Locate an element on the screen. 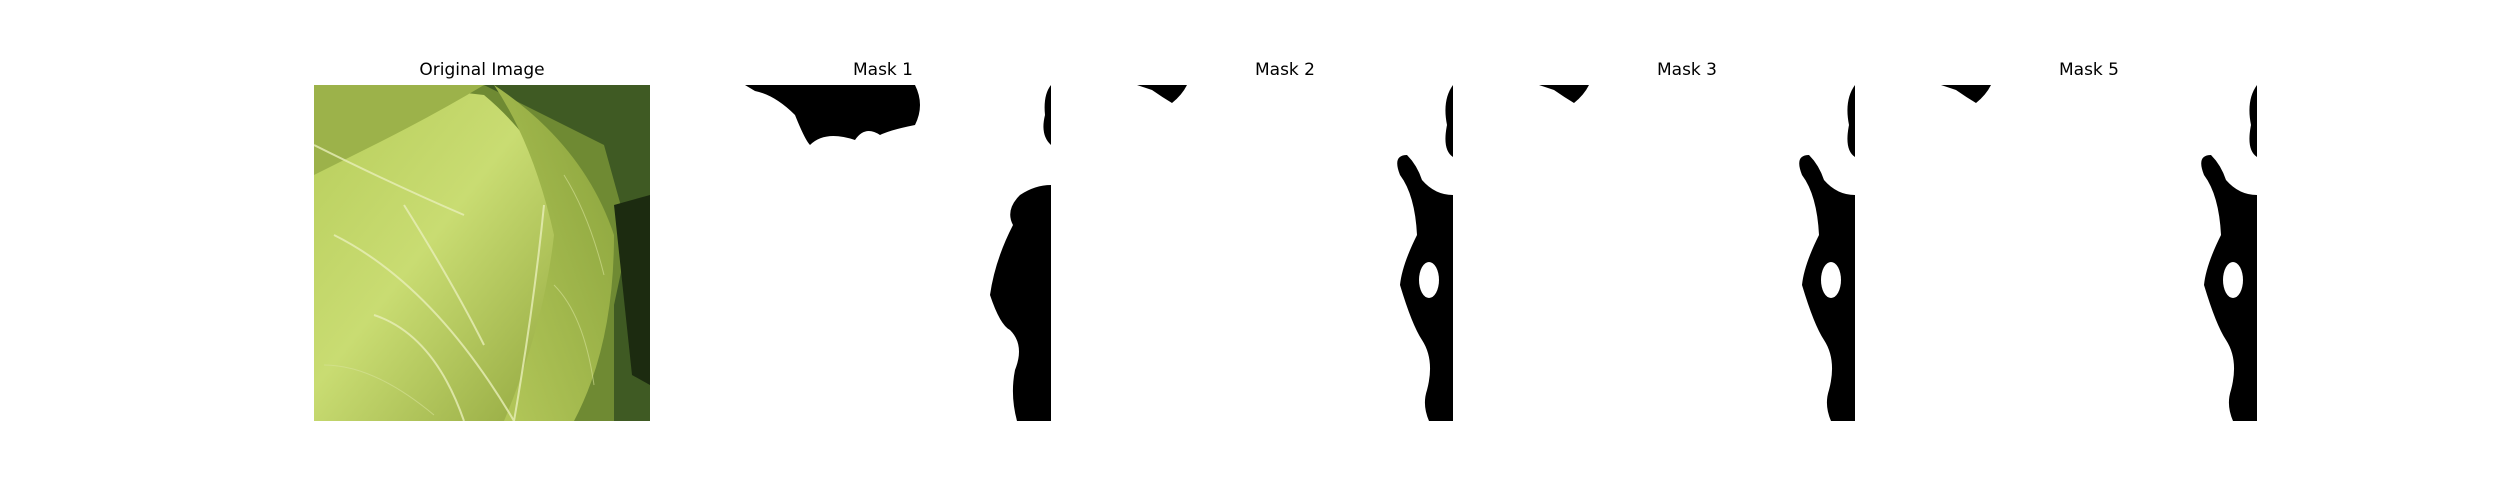 This screenshot has height=500, width=2500. mask-1-panel is located at coordinates (883, 253).